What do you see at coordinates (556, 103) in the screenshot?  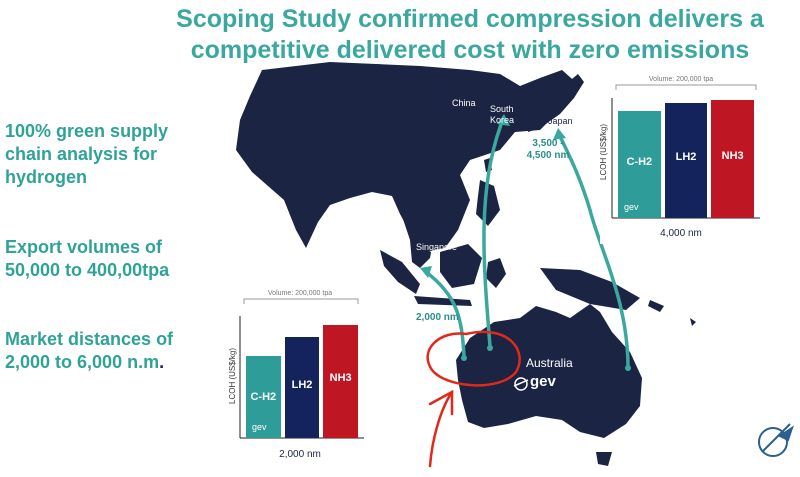 I see `japan-islands` at bounding box center [556, 103].